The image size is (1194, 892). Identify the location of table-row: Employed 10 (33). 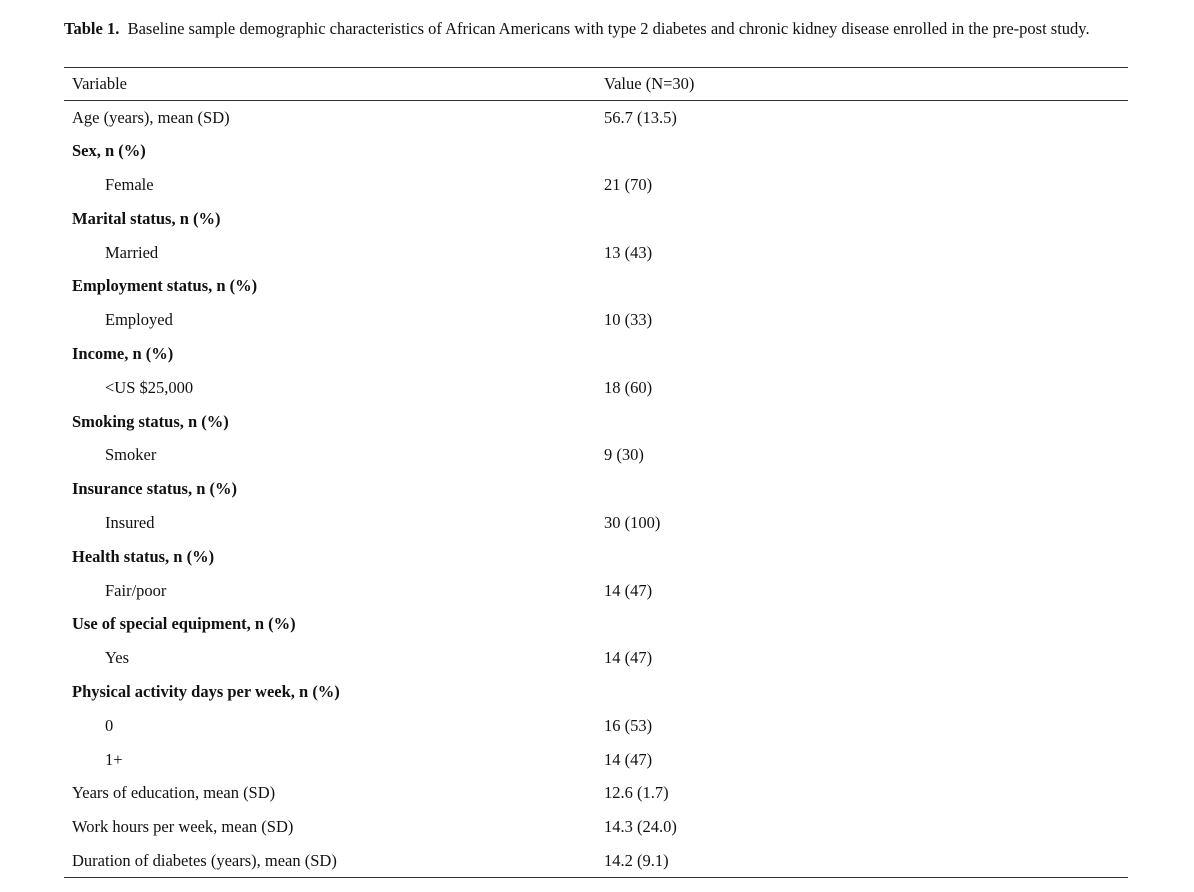
(596, 320).